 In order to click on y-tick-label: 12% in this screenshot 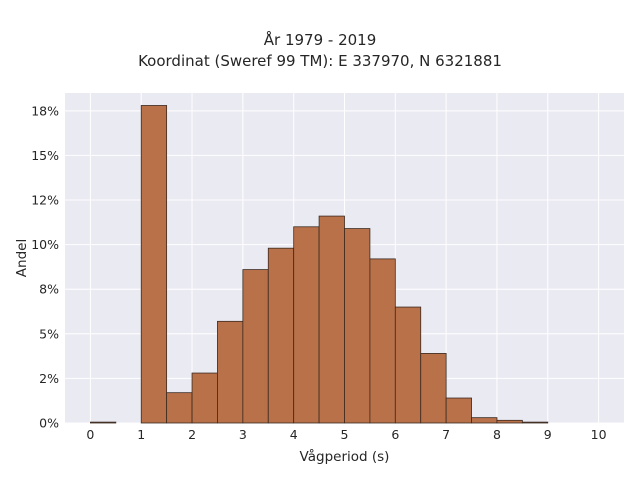, I will do `click(45, 200)`.